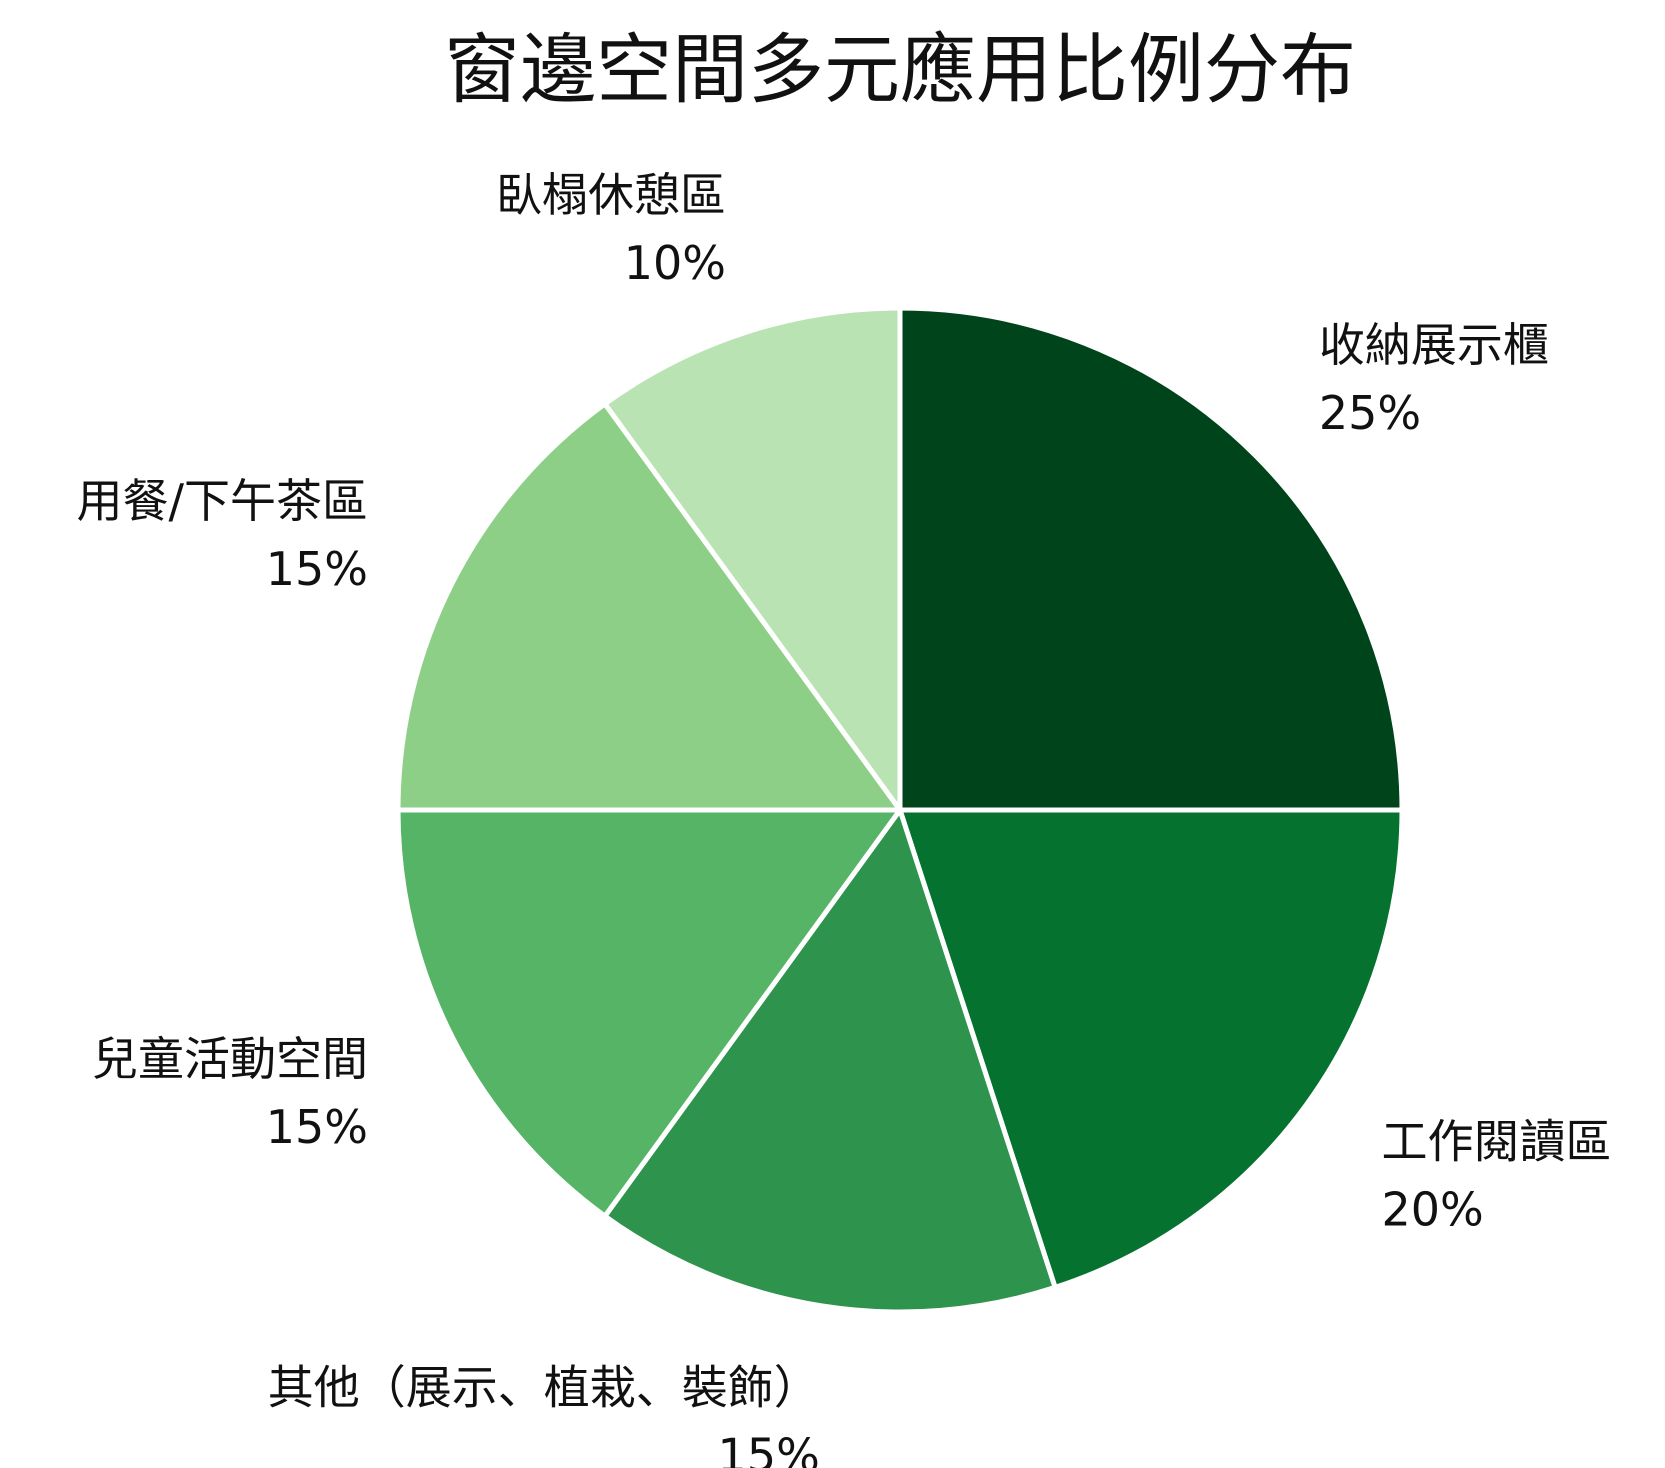 Image resolution: width=1665 pixels, height=1468 pixels. Describe the element at coordinates (1433, 1210) in the screenshot. I see `slice-value-label: 20%` at that location.